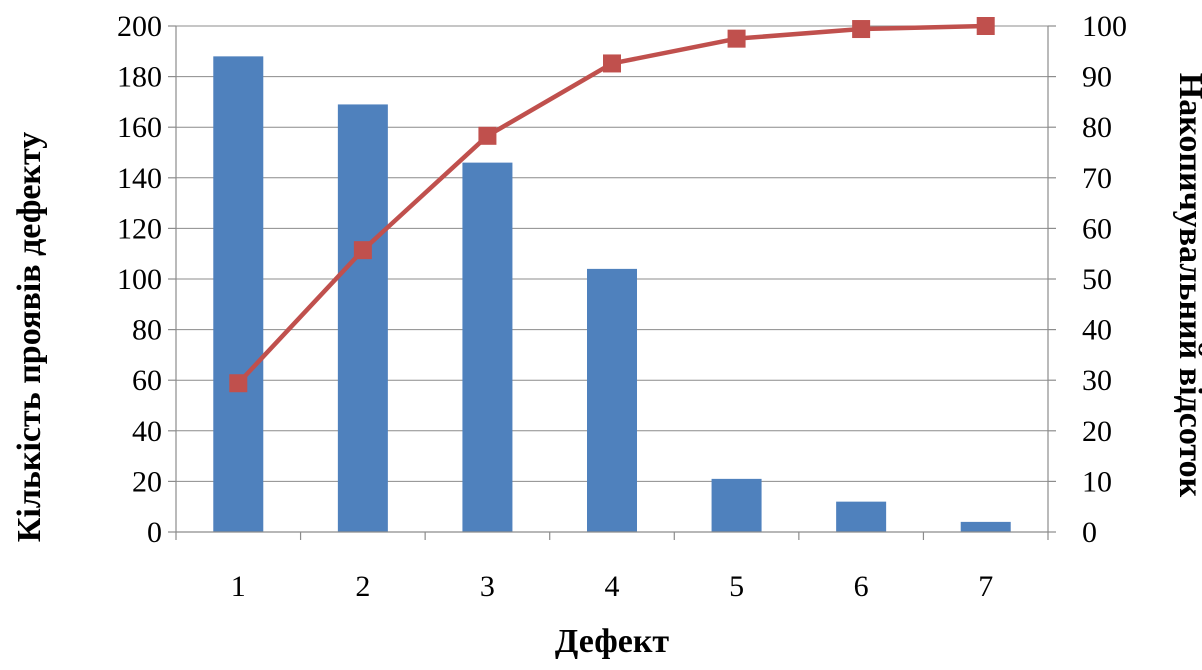 The image size is (1202, 670). What do you see at coordinates (139, 279) in the screenshot?
I see `y-tick-label: 100` at bounding box center [139, 279].